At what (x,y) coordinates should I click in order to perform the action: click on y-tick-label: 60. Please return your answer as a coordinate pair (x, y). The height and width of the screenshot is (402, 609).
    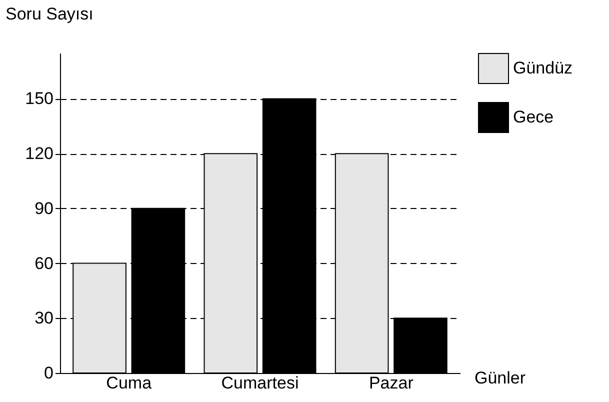
    Looking at the image, I should click on (44, 263).